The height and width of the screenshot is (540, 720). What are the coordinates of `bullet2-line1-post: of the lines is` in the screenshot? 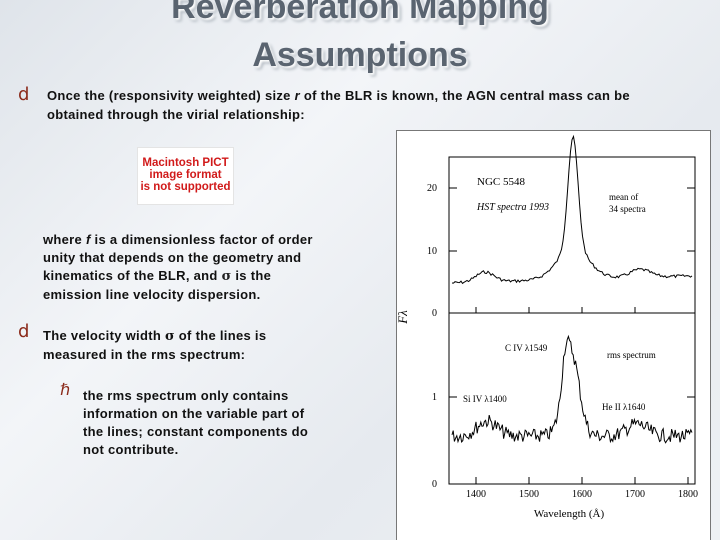 It's located at (220, 335).